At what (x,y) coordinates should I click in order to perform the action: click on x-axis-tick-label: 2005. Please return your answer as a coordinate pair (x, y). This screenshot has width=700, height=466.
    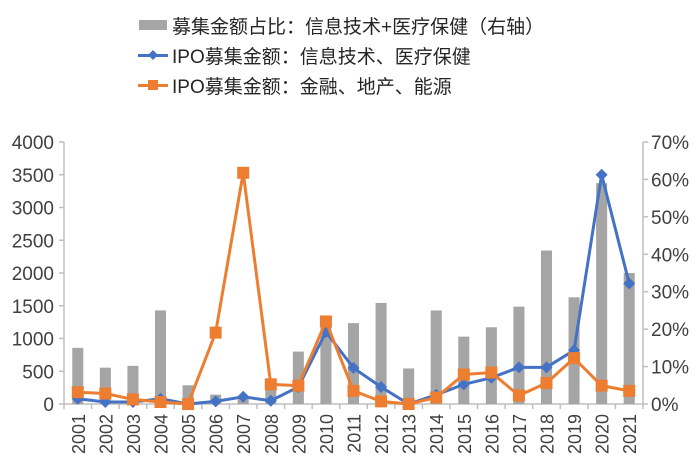
    Looking at the image, I should click on (189, 434).